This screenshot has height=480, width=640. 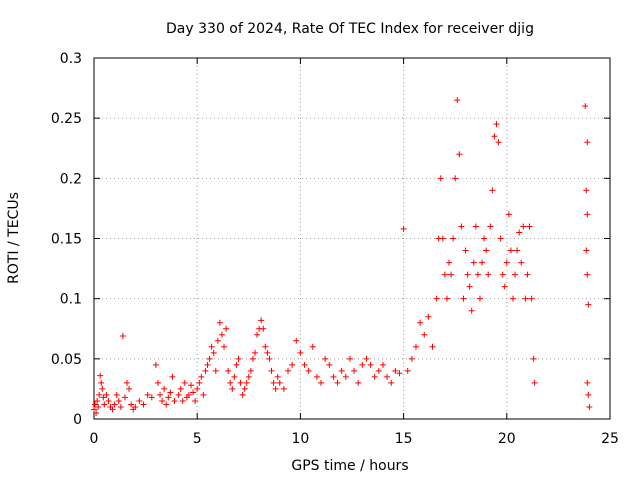 I want to click on y-tick-label: 0, so click(x=77, y=420).